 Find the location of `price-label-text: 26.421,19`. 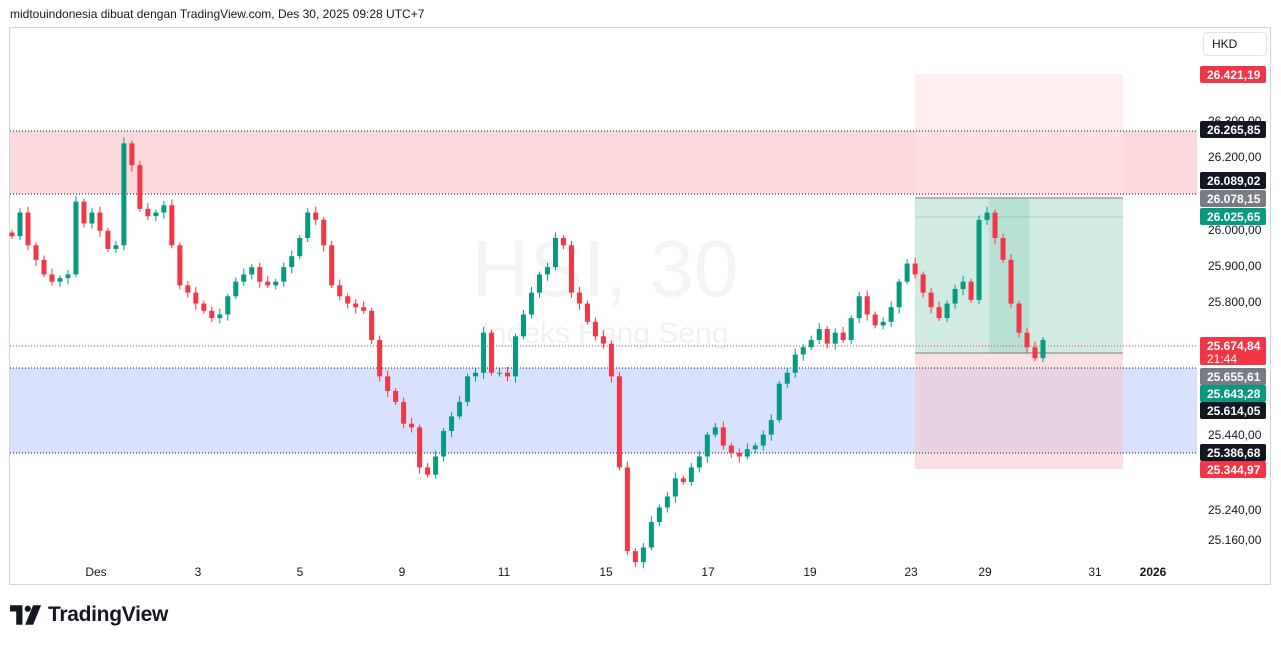

price-label-text: 26.421,19 is located at coordinates (1234, 75).